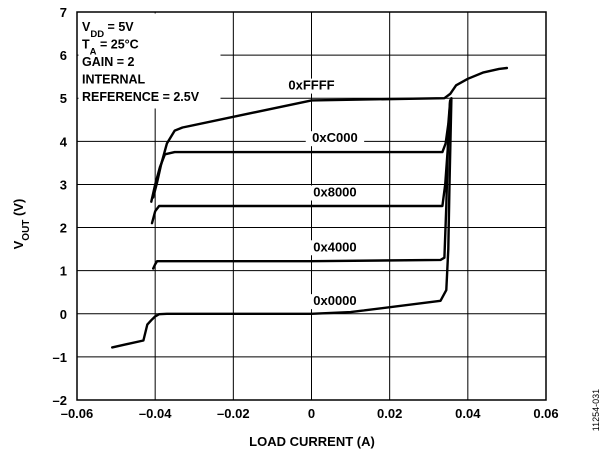 The image size is (607, 456). I want to click on series-label: 0xFFFF, so click(311, 85).